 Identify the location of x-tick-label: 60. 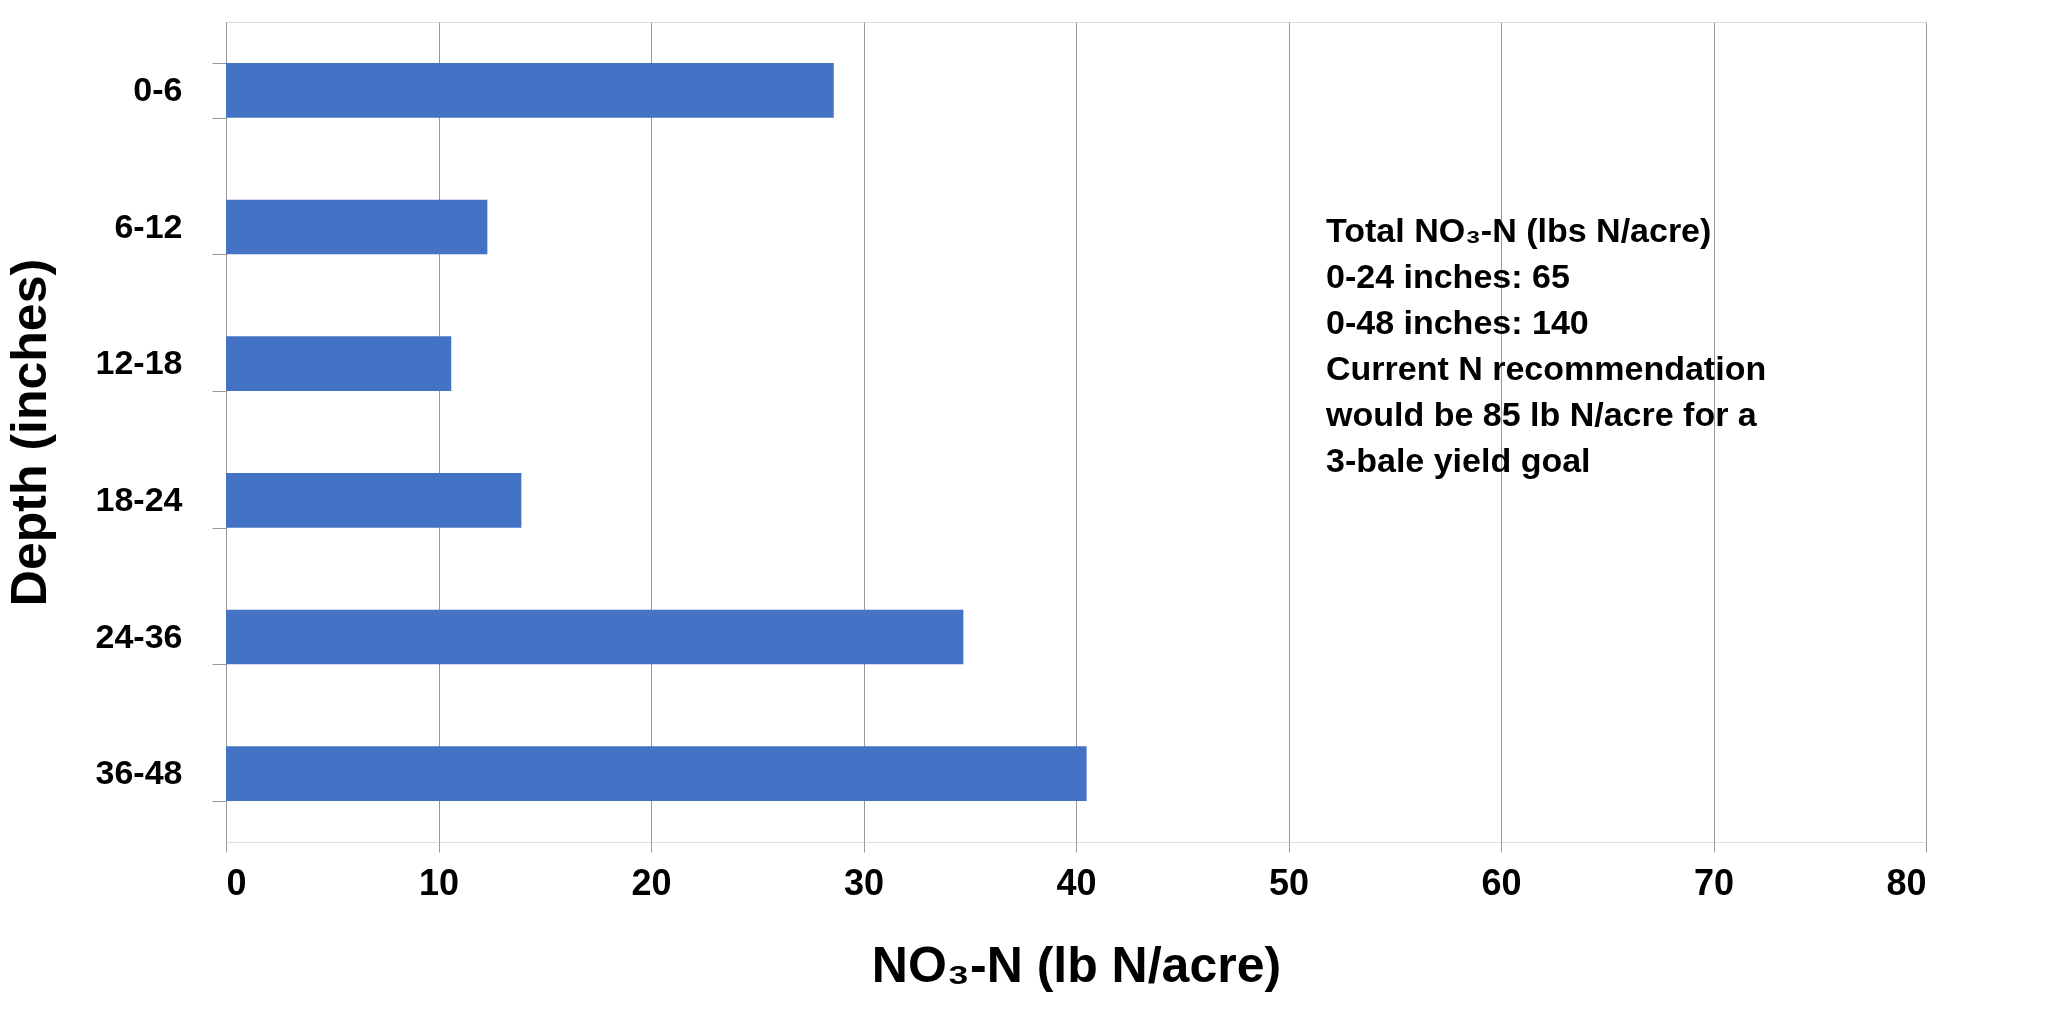
(1501, 882).